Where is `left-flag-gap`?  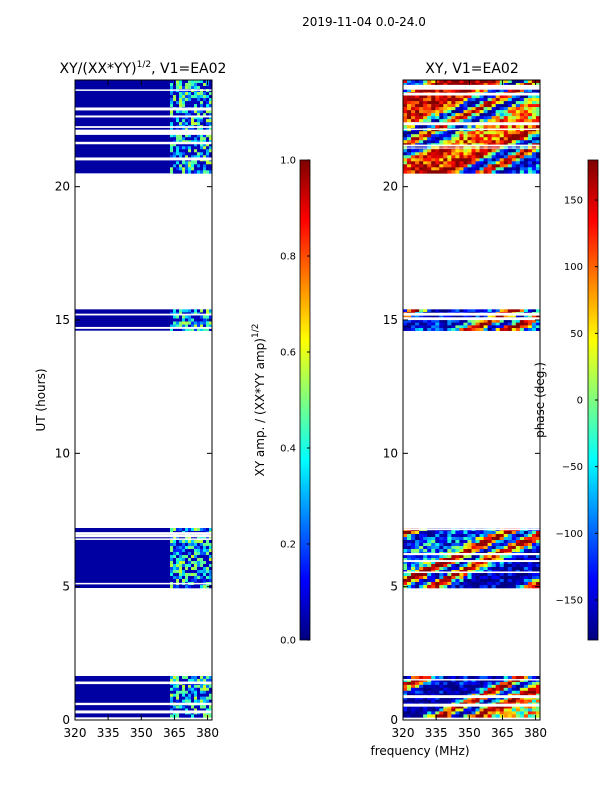
left-flag-gap is located at coordinates (143, 683).